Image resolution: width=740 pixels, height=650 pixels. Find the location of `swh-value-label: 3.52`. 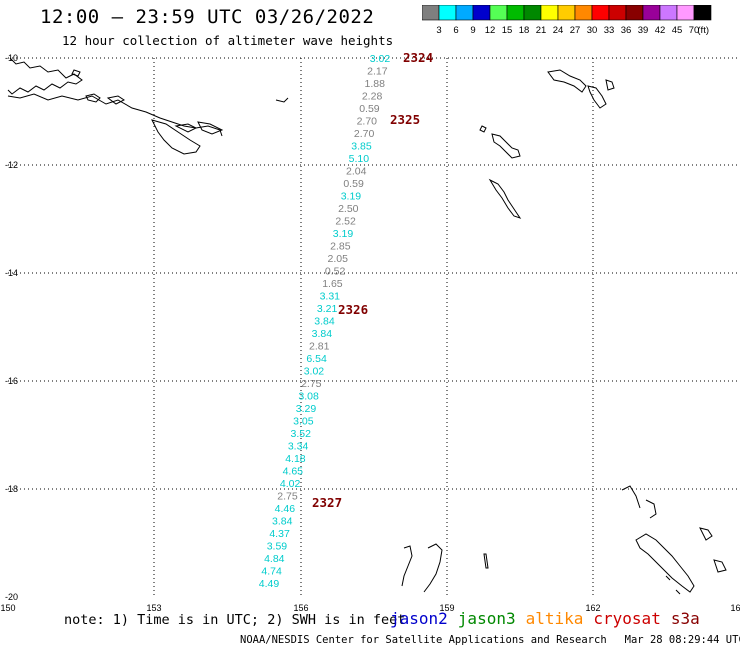

swh-value-label: 3.52 is located at coordinates (300, 434).